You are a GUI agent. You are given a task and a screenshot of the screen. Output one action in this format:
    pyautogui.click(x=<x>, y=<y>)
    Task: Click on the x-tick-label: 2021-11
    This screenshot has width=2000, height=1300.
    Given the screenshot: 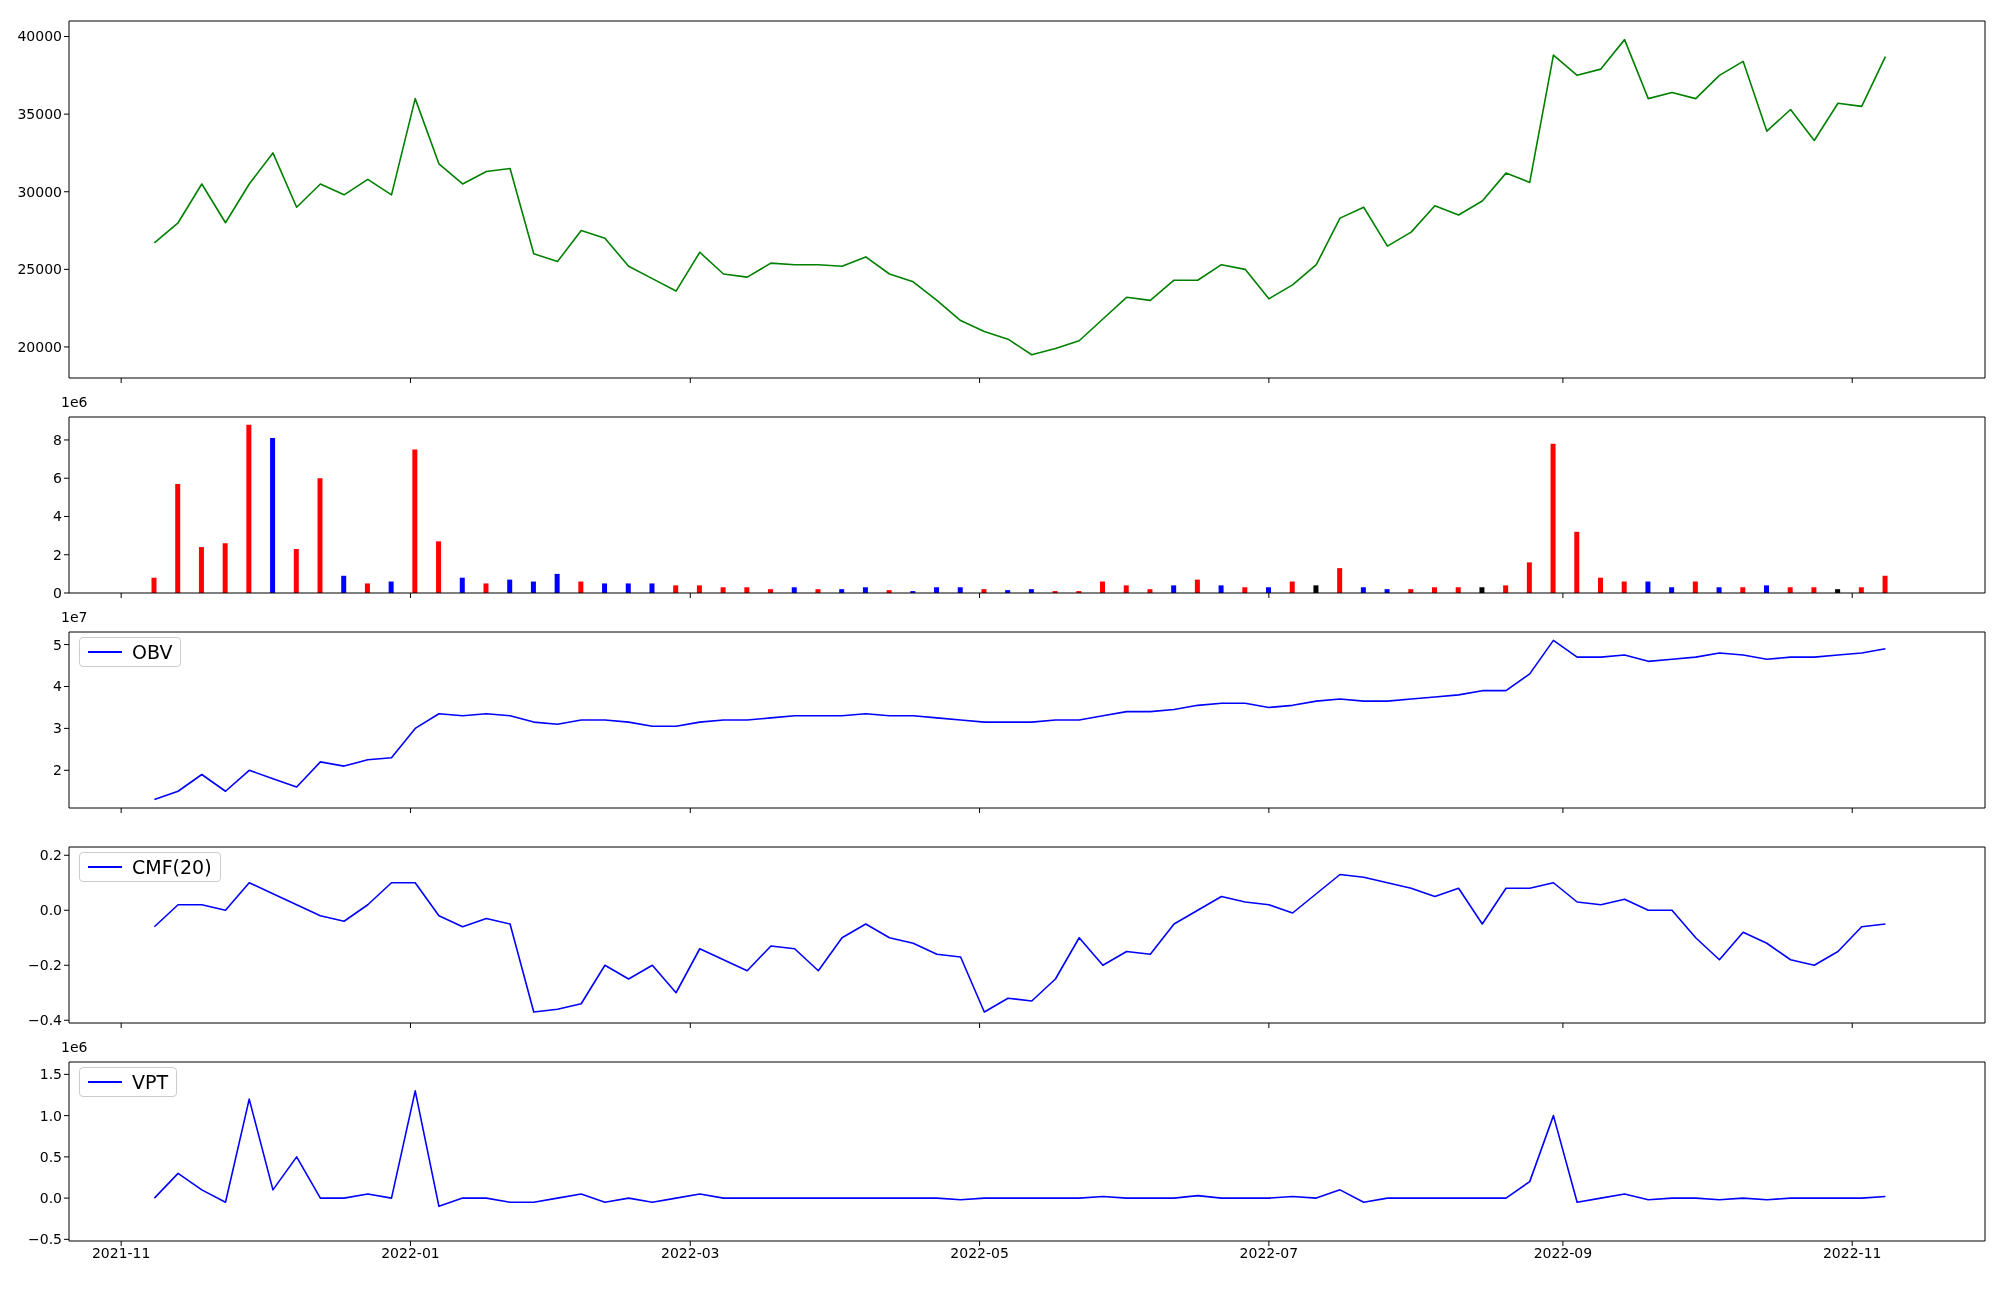 What is the action you would take?
    pyautogui.click(x=121, y=1252)
    